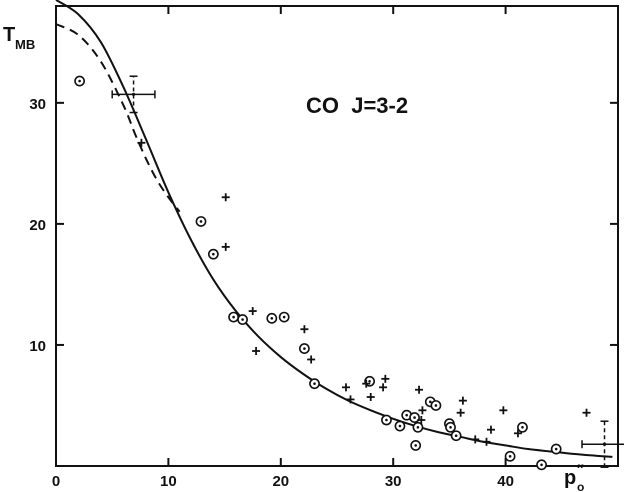  Describe the element at coordinates (9, 35) in the screenshot. I see `y-axis-label: T` at that location.